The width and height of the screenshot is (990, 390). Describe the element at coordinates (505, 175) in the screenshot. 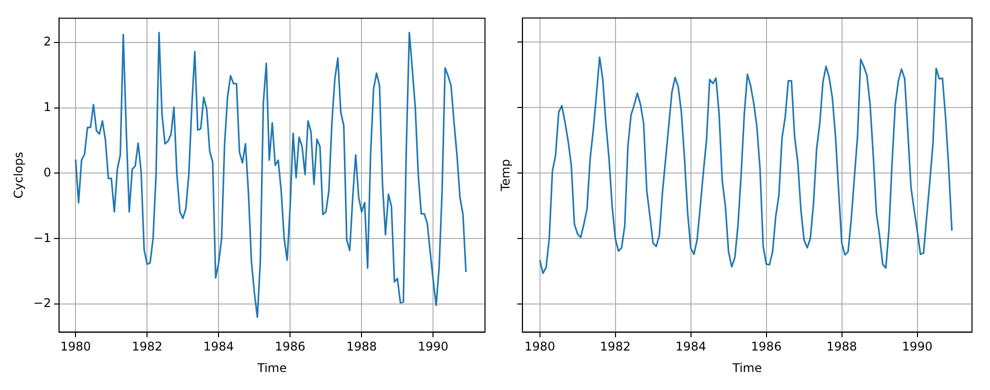

I see `y-axis-title: Temp` at that location.